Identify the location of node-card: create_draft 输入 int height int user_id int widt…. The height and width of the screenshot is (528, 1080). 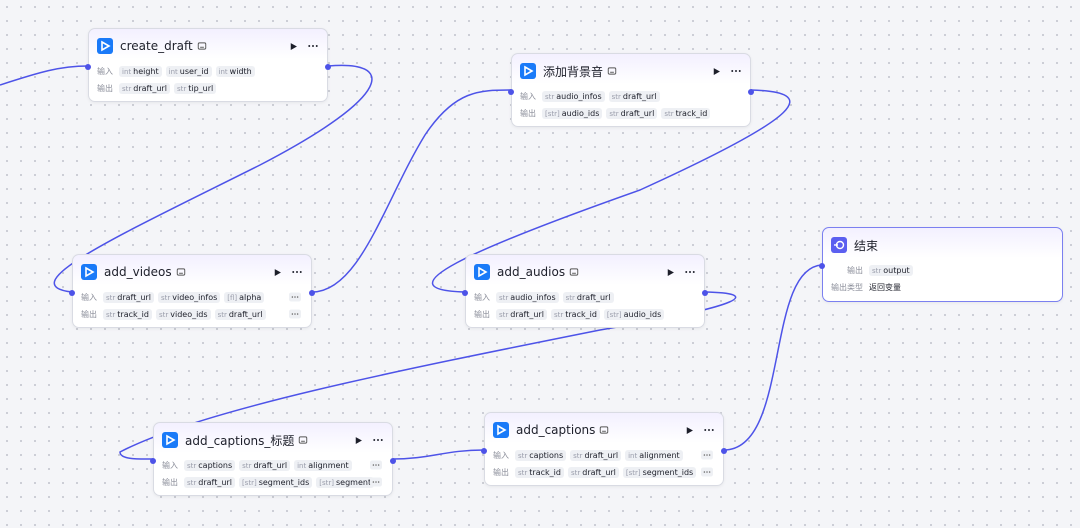
(208, 65).